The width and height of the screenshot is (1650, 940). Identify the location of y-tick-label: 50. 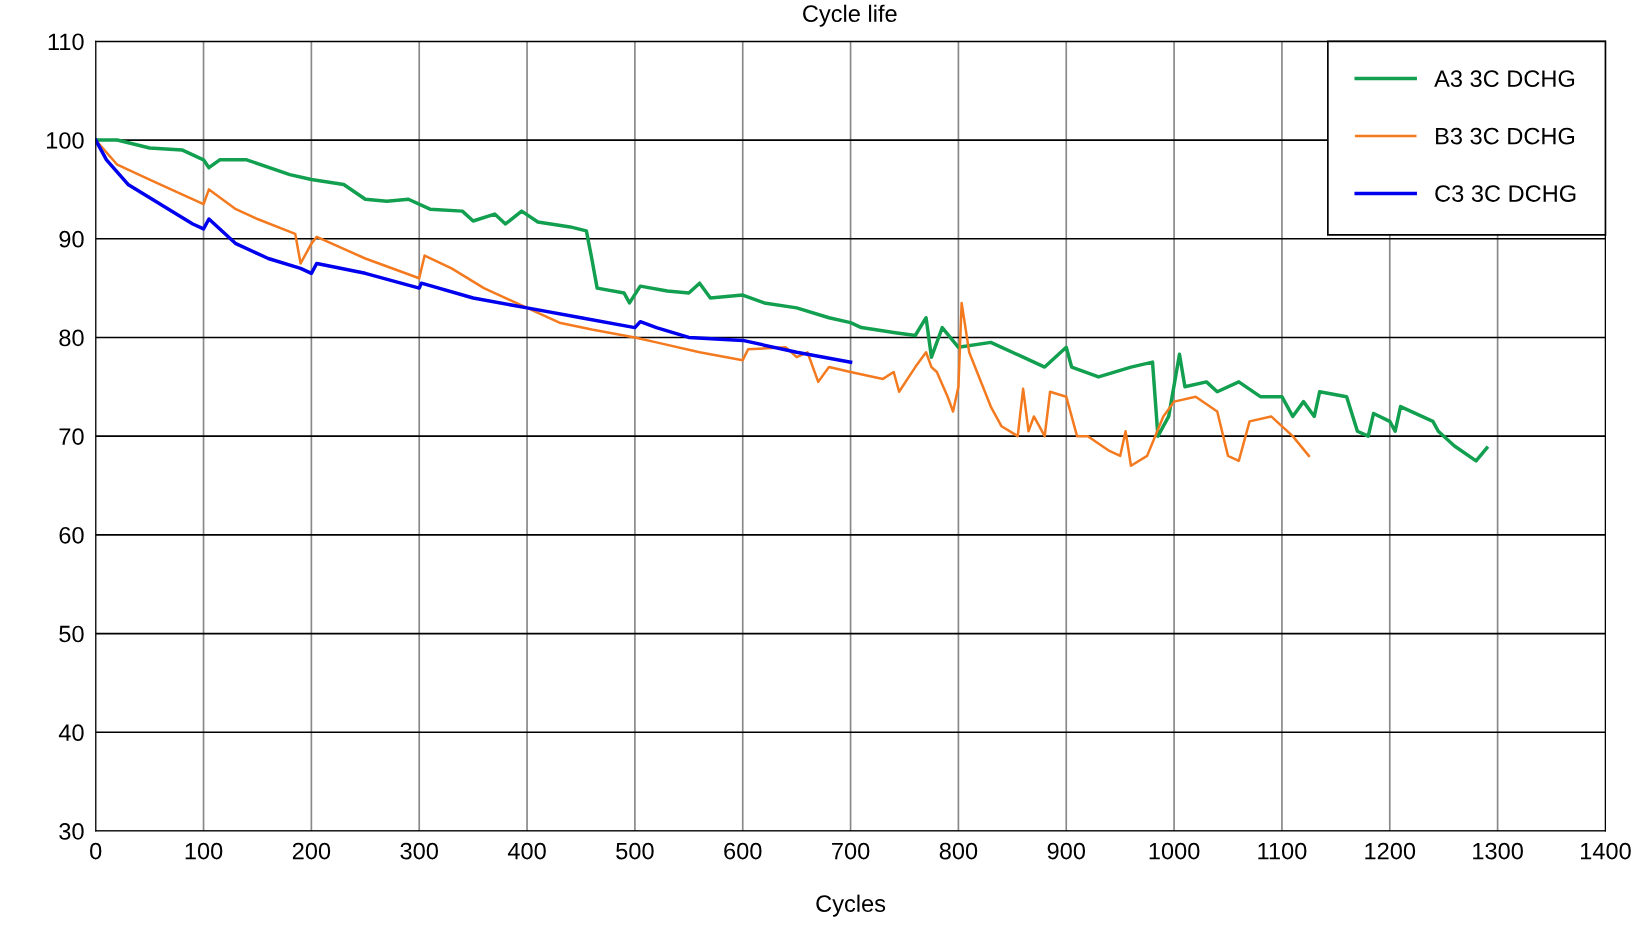
(71, 634).